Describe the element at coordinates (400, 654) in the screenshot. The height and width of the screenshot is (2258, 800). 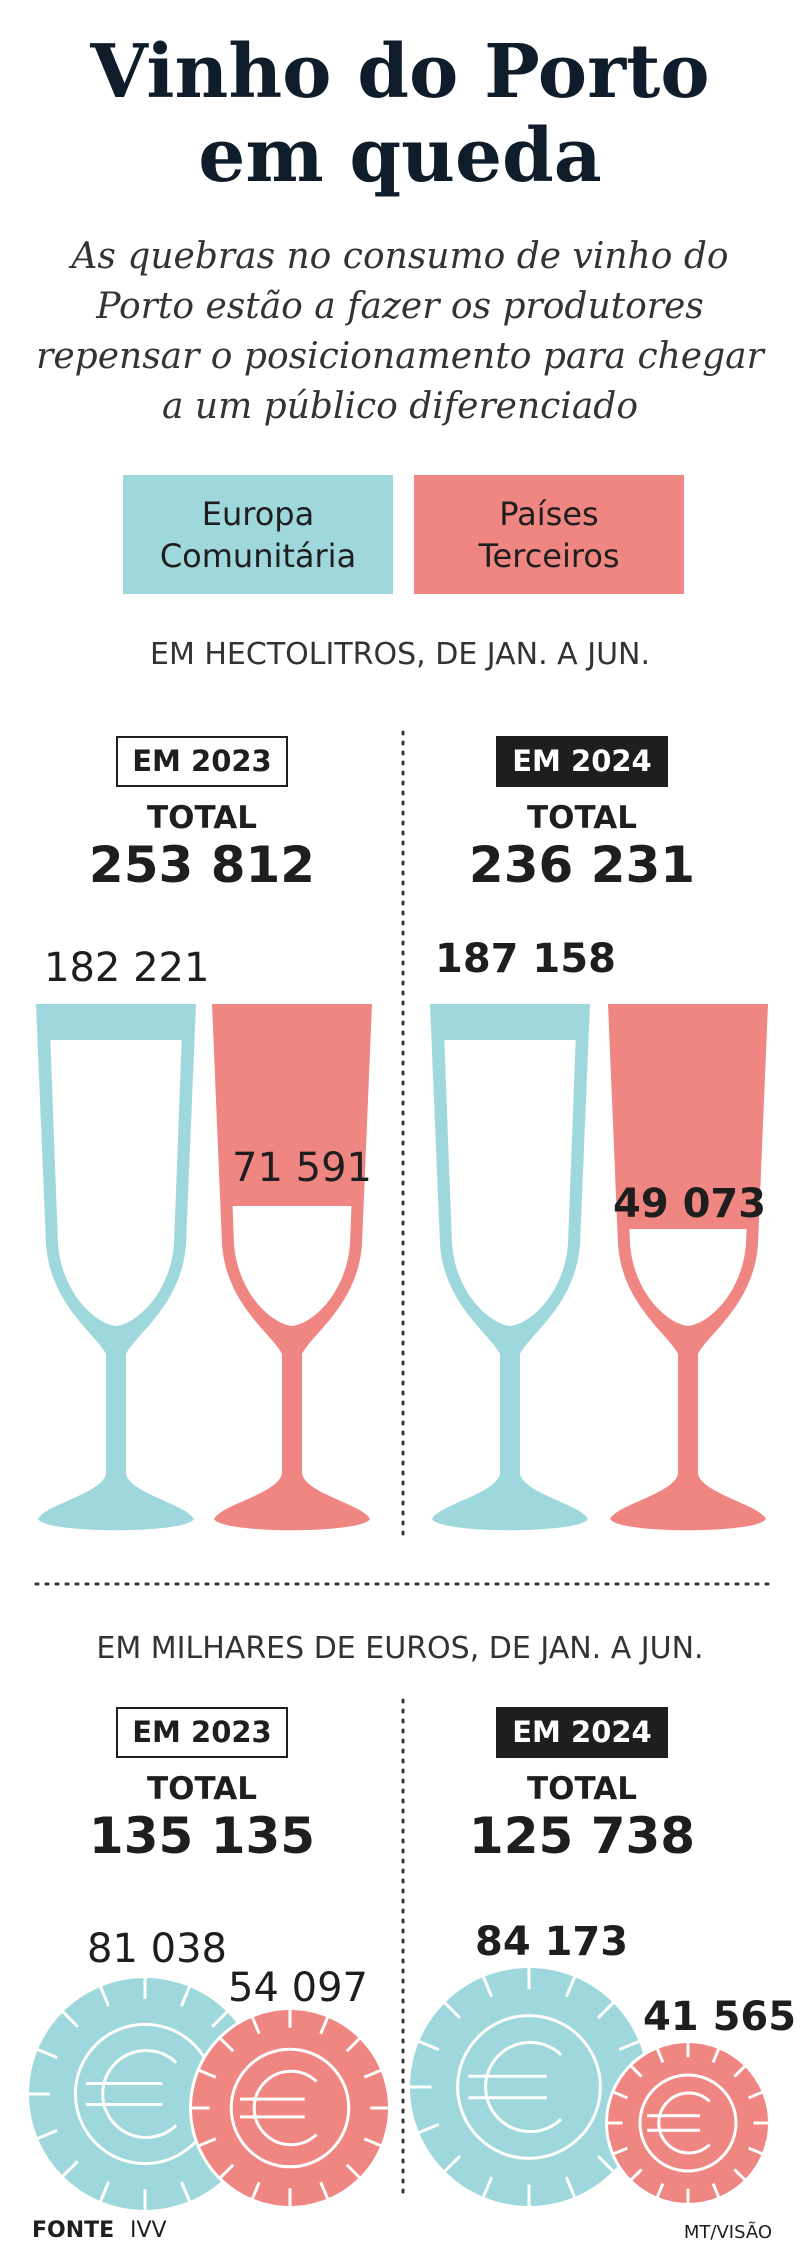
I see `unit-label: EM HECTOLITROS, DE JAN. A JUN.` at that location.